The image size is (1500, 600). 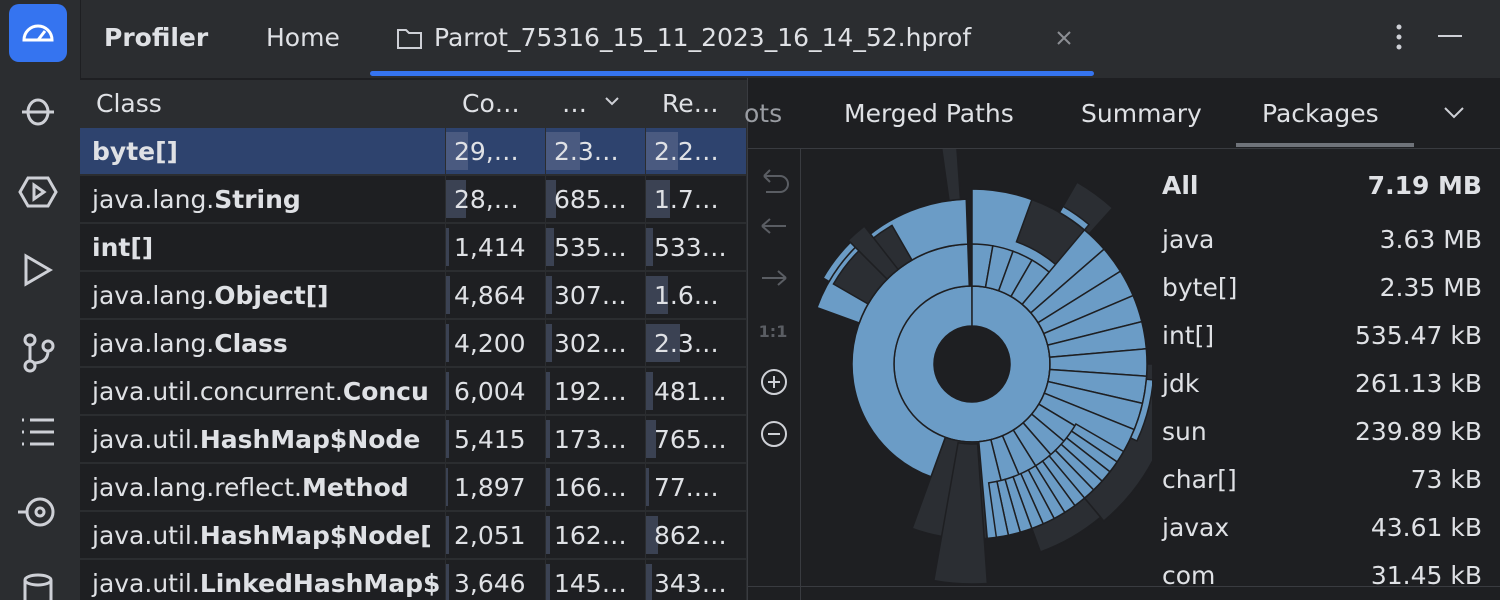 What do you see at coordinates (1454, 112) in the screenshot?
I see `more-tabs` at bounding box center [1454, 112].